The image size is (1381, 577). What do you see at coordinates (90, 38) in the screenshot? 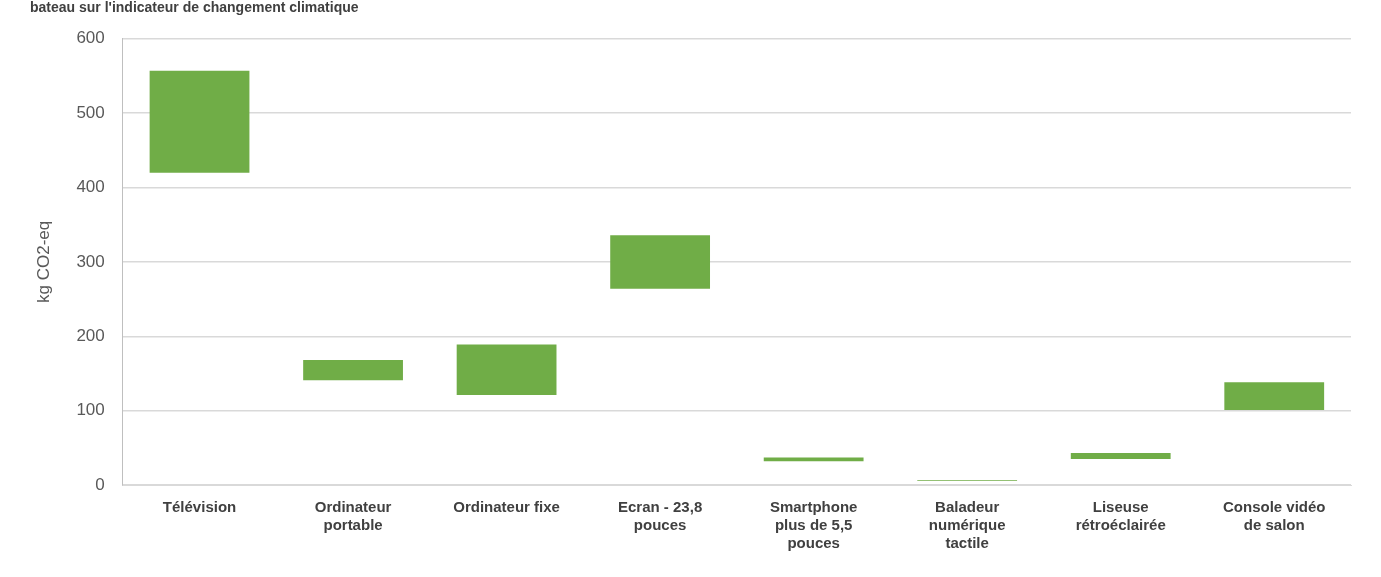
I see `y-tick-label: 600` at bounding box center [90, 38].